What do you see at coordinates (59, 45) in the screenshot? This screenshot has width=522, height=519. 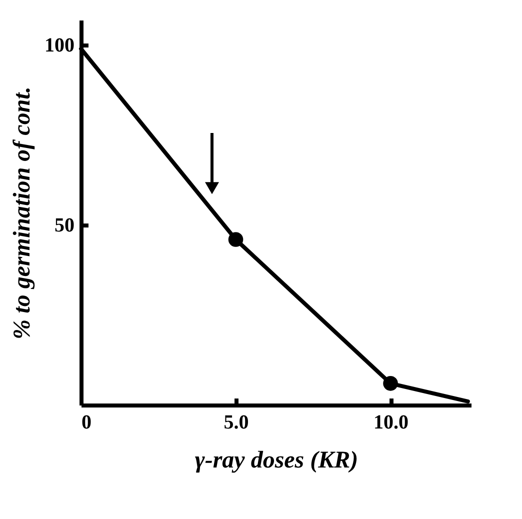 I see `y-tick-label: 100` at bounding box center [59, 45].